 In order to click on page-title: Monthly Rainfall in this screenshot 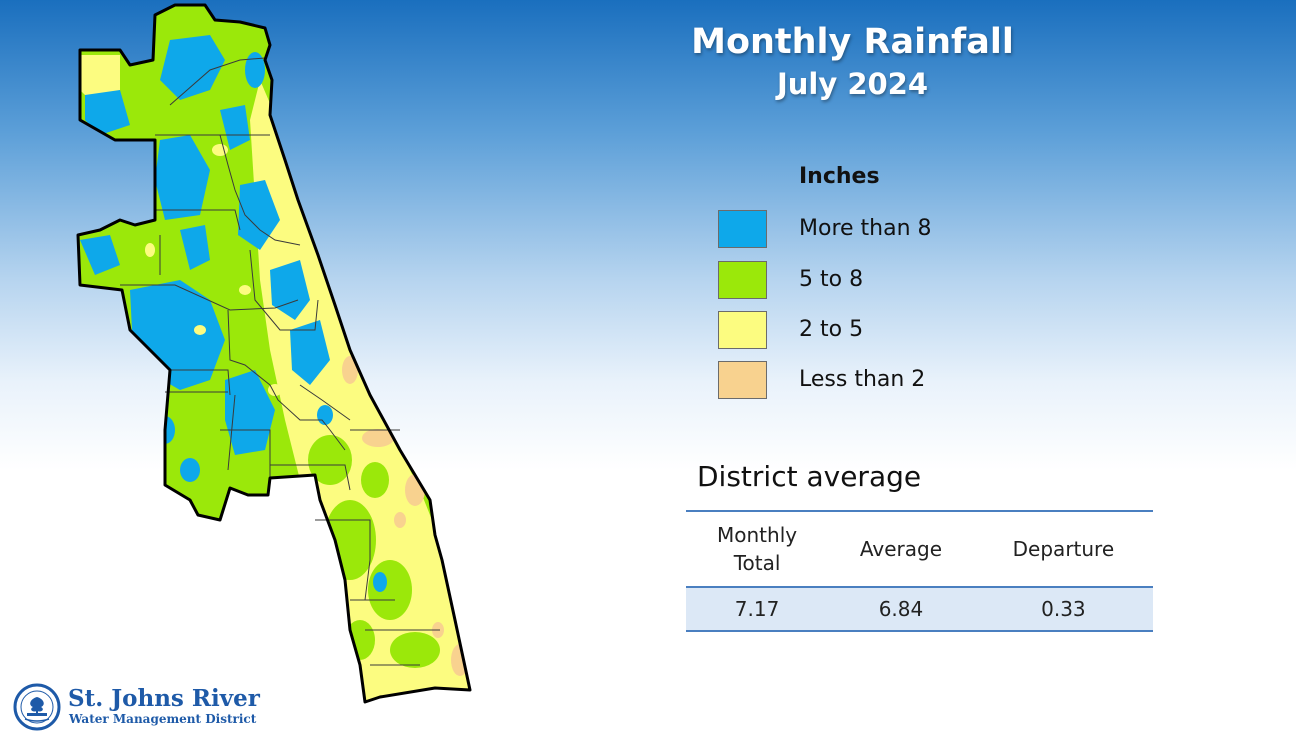, I will do `click(852, 42)`.